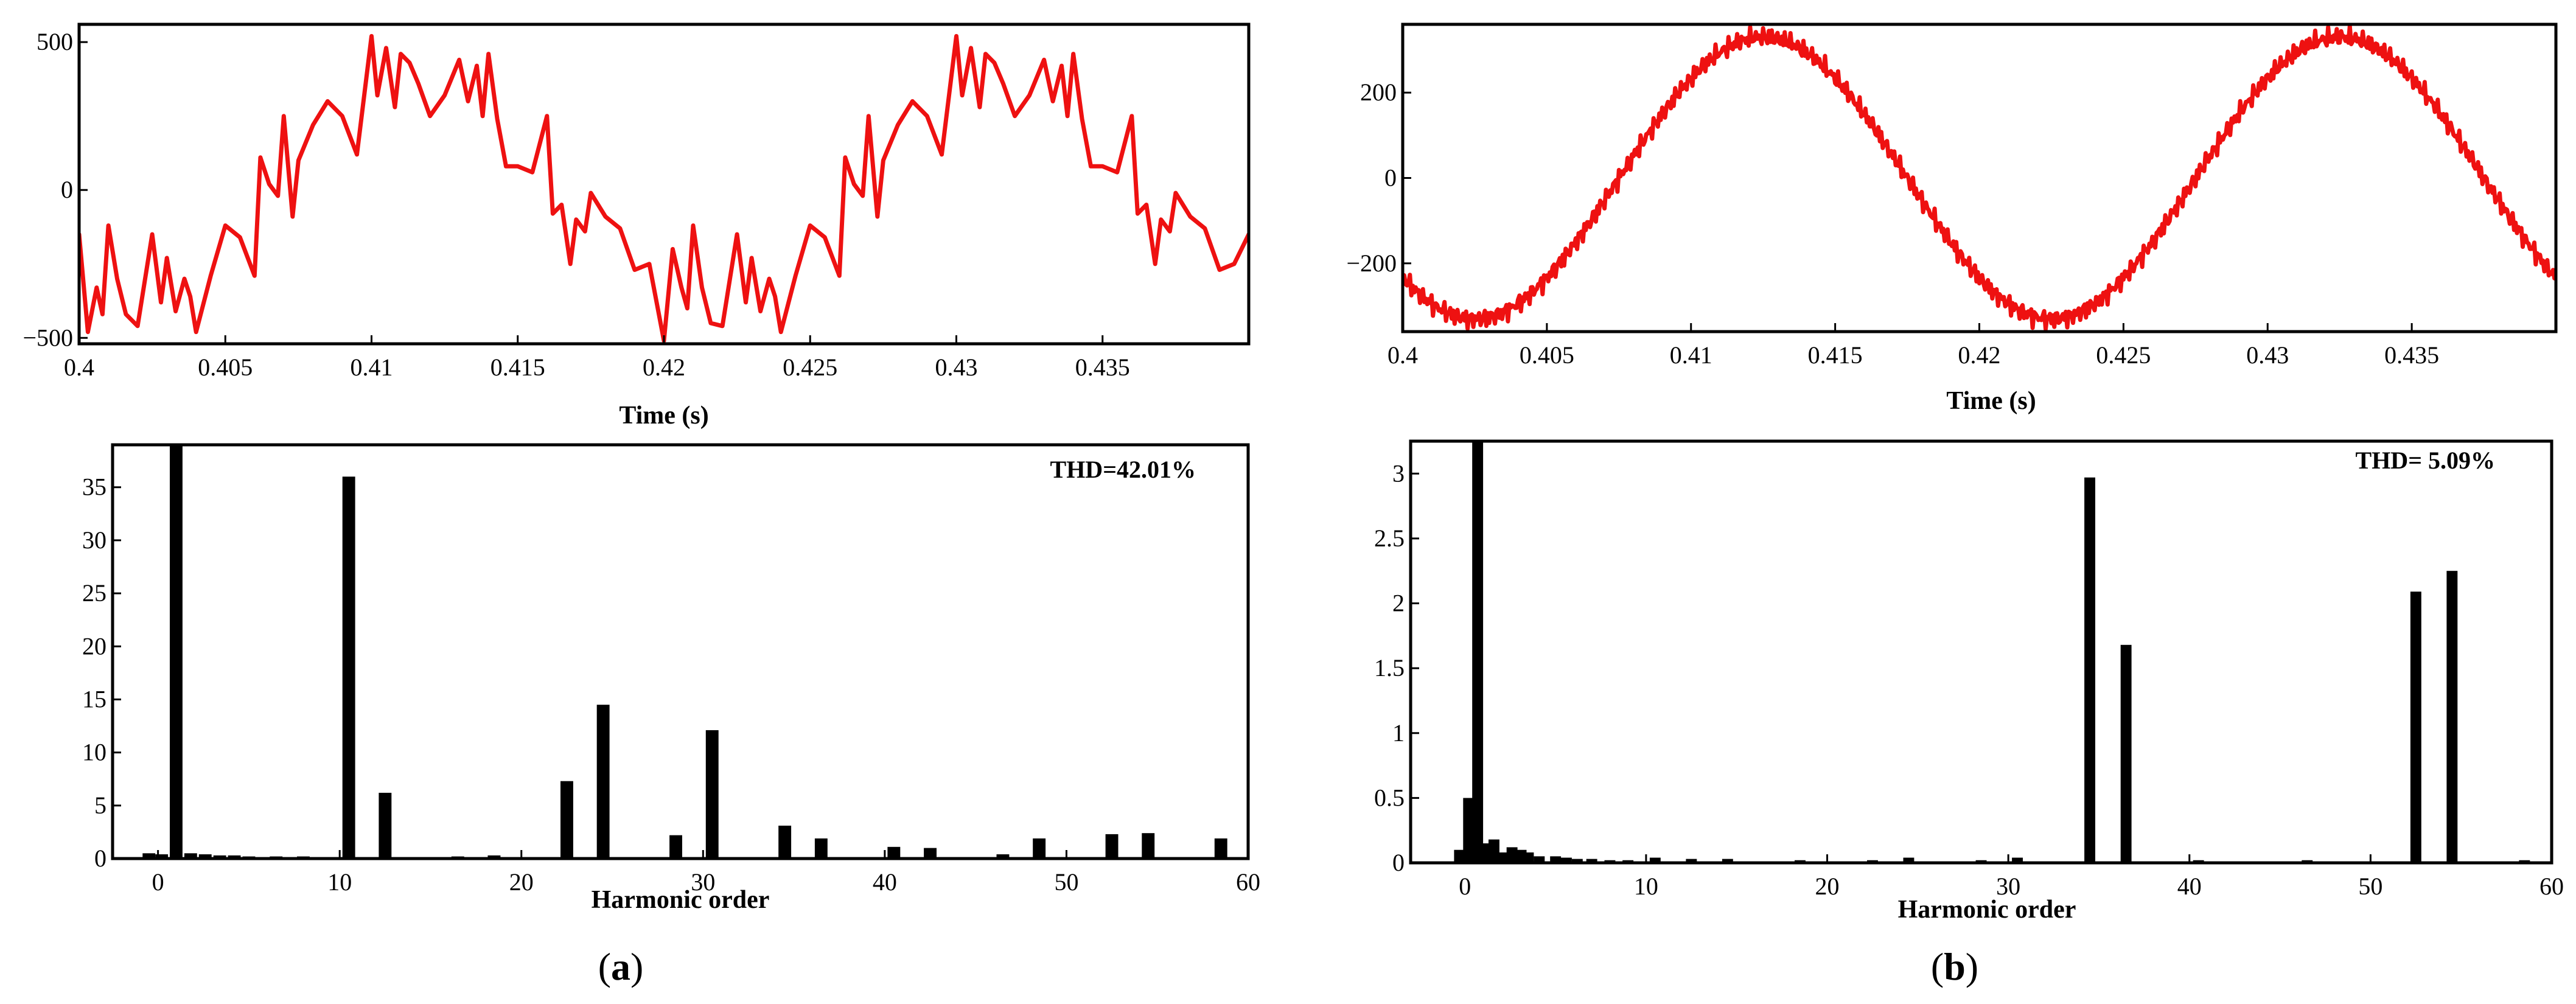  Describe the element at coordinates (1389, 798) in the screenshot. I see `y-tick-label: 0.5` at that location.